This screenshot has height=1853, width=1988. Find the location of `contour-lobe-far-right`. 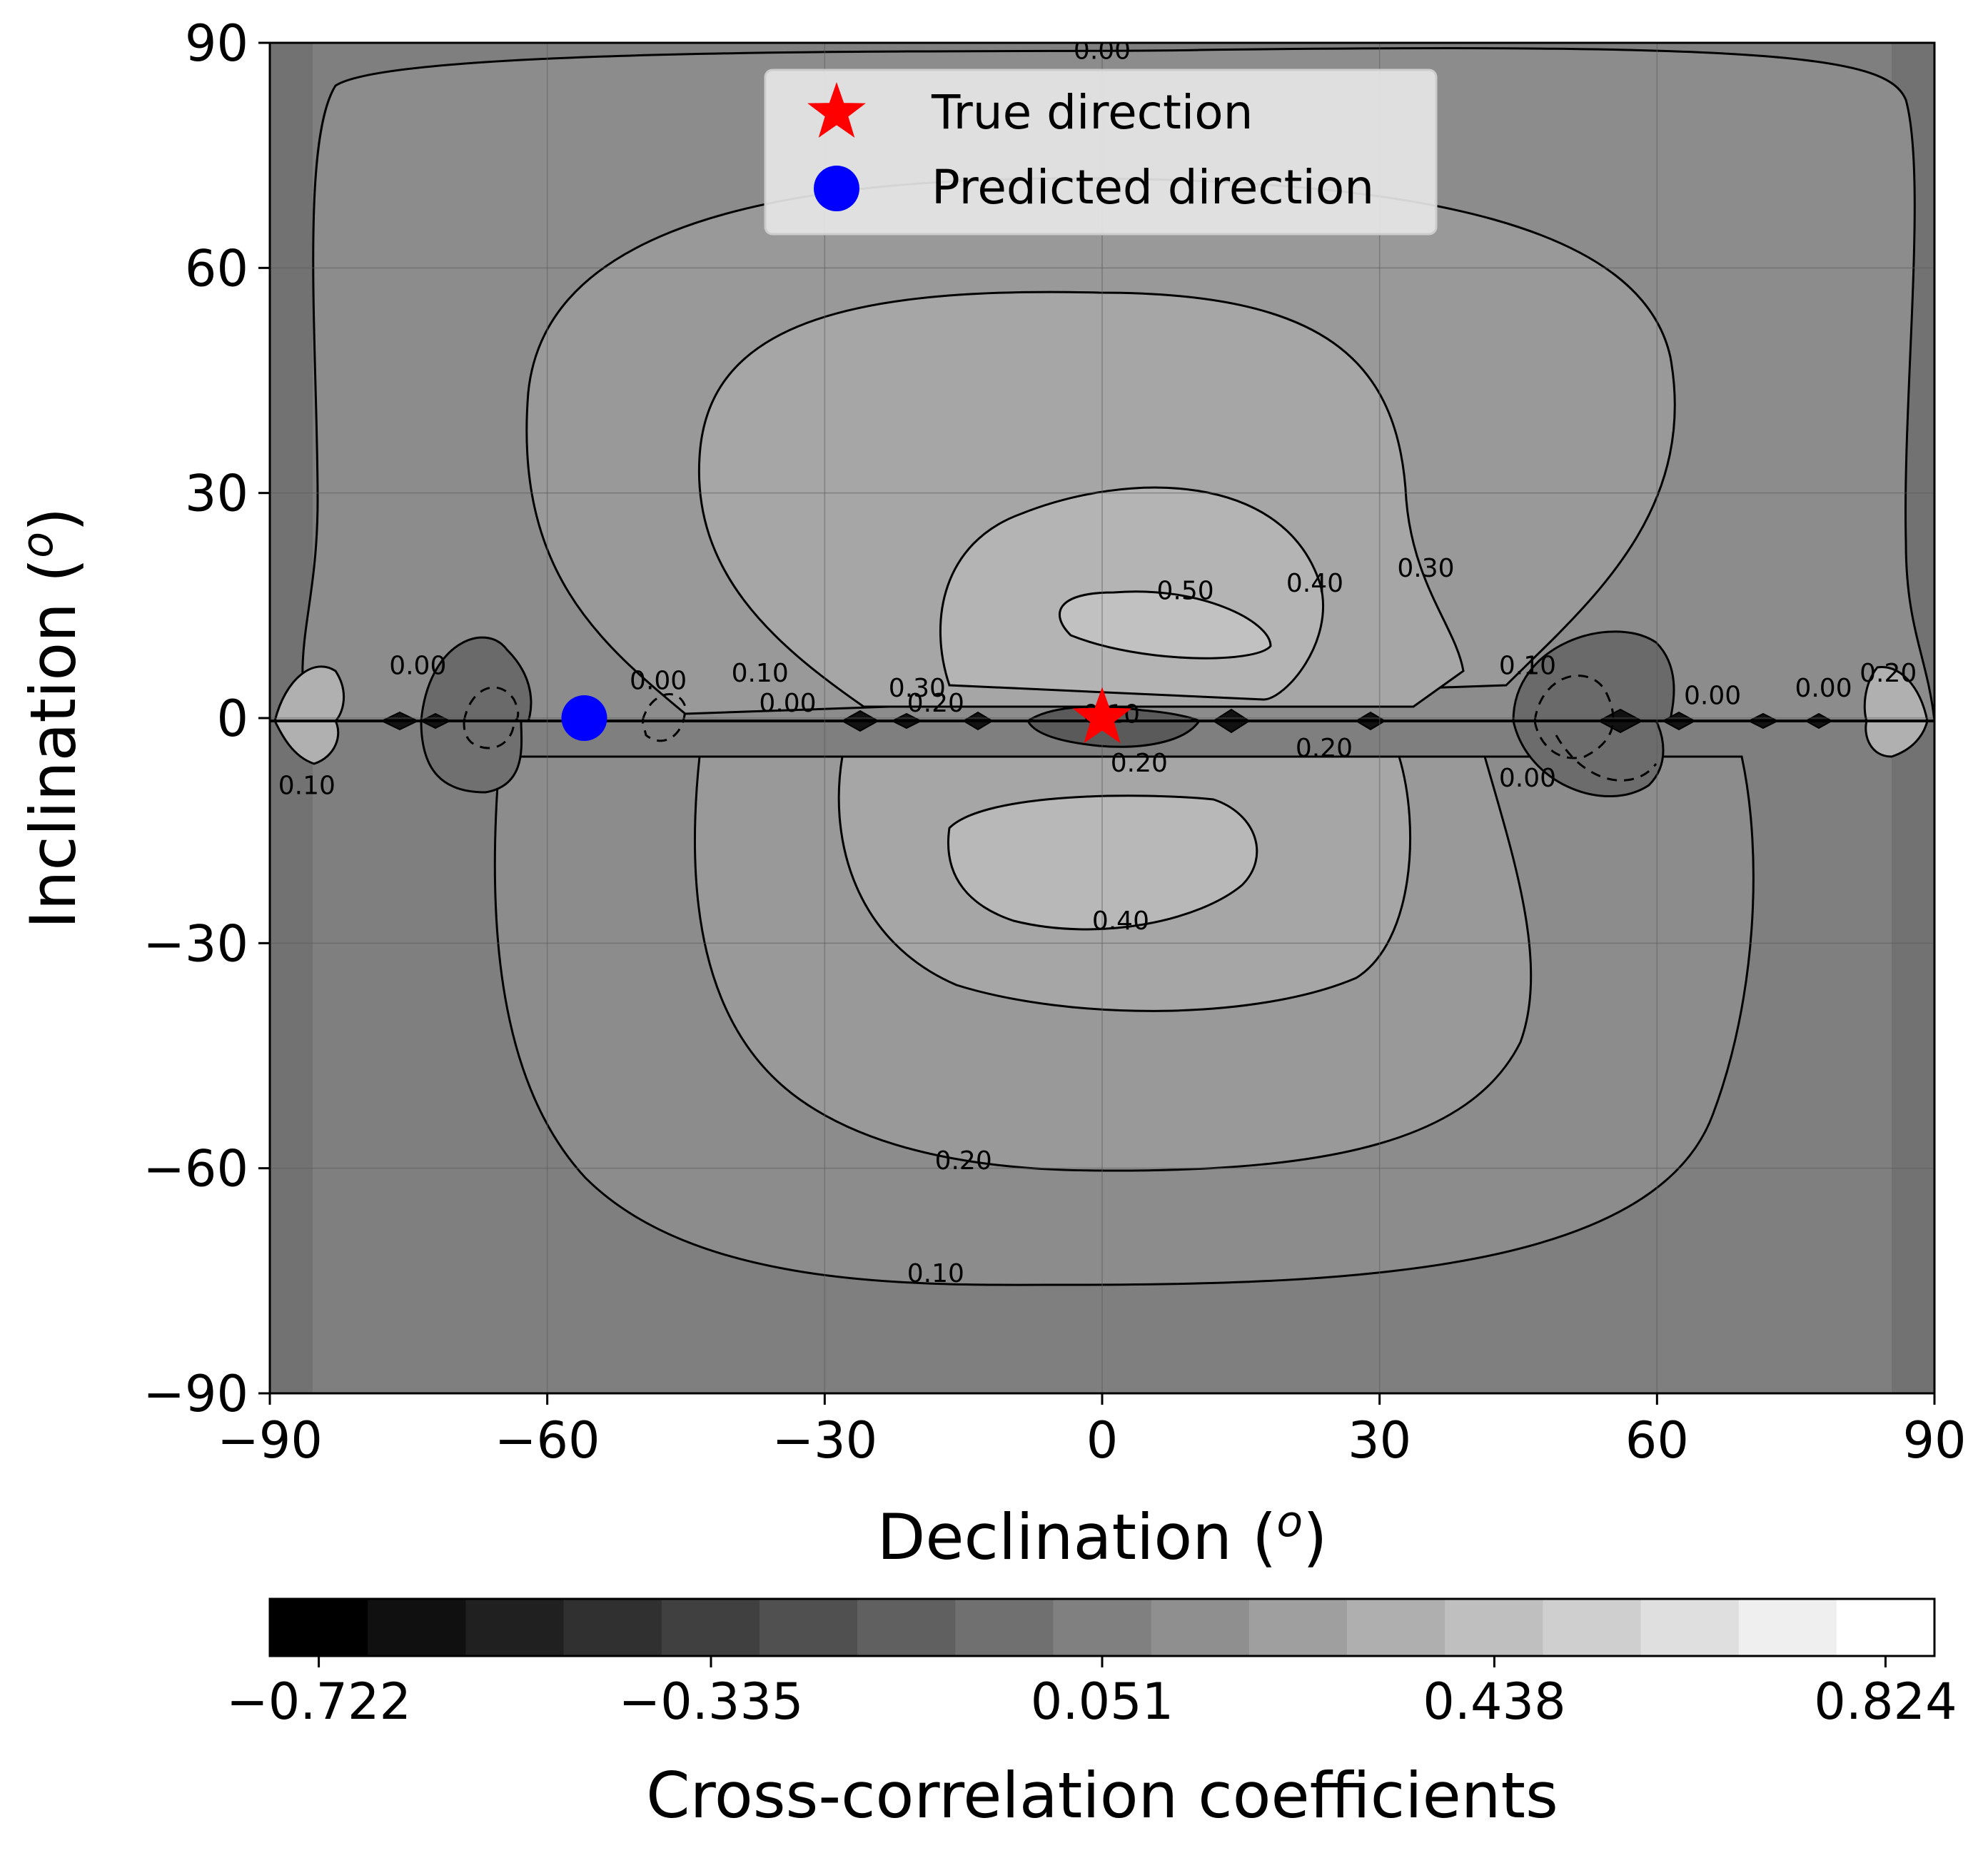

contour-lobe-far-right is located at coordinates (1896, 711).